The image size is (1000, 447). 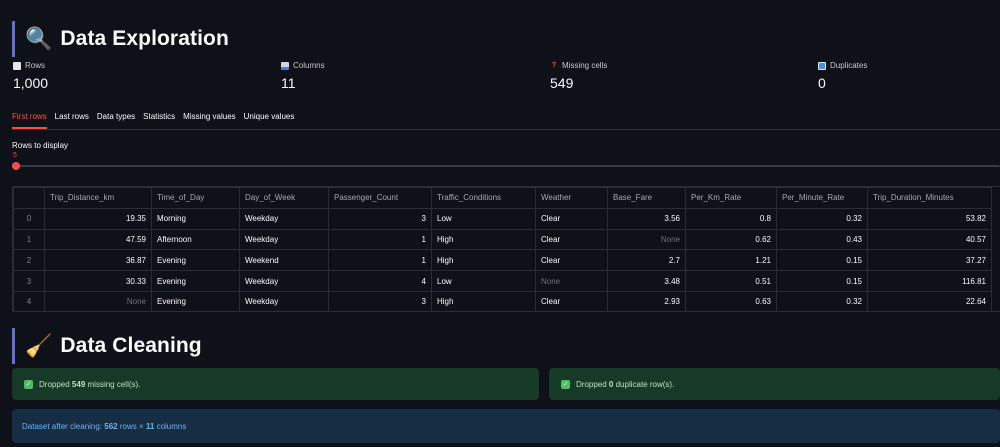 What do you see at coordinates (275, 384) in the screenshot?
I see `missing-dropped-alert: ✓ Dropped 549 missing cell(s).` at bounding box center [275, 384].